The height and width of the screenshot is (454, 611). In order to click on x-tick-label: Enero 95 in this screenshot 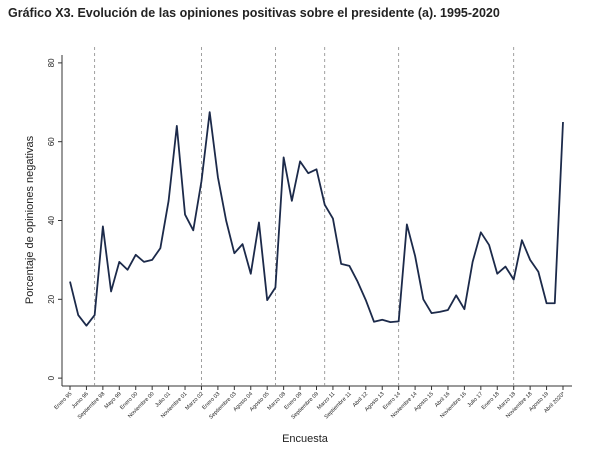, I will do `click(63, 401)`.